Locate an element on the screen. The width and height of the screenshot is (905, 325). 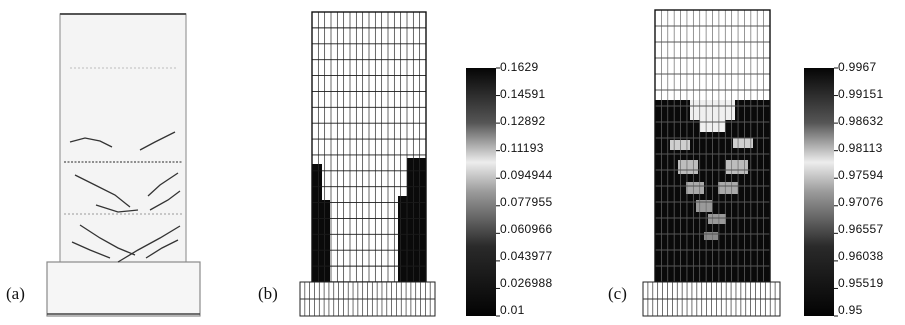
legend-c-tick-label: 0.98113 is located at coordinates (860, 148).